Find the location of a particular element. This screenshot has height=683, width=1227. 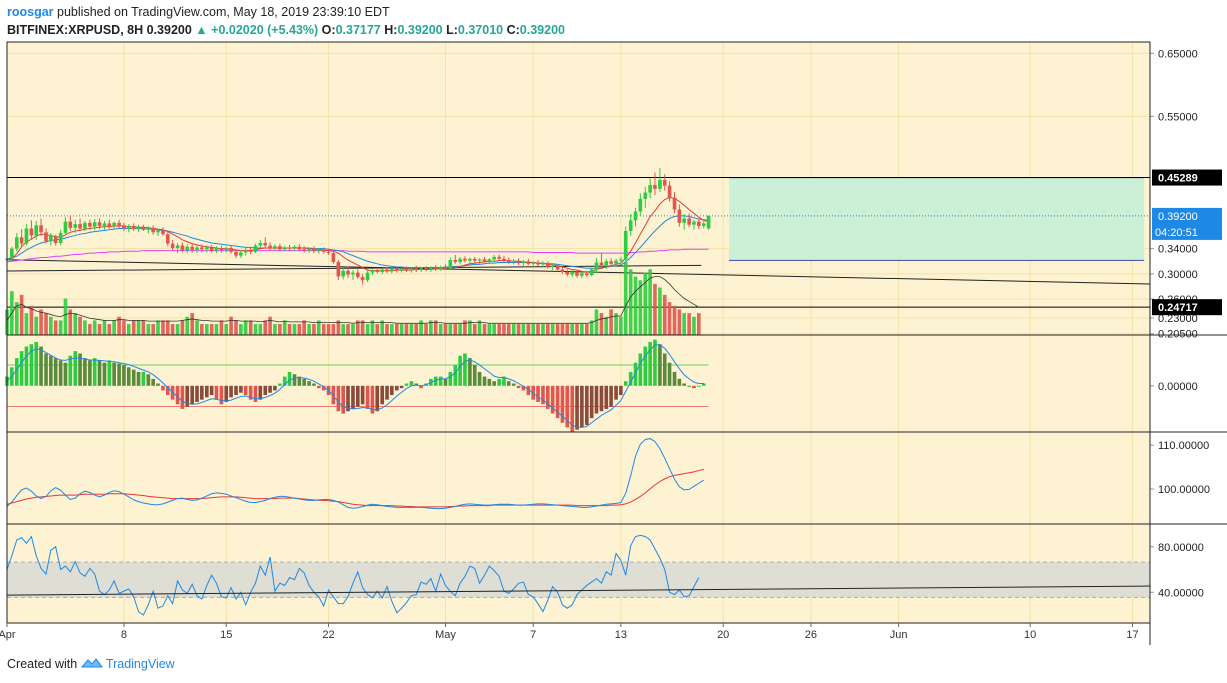

time-axis-label: 7 is located at coordinates (533, 635).